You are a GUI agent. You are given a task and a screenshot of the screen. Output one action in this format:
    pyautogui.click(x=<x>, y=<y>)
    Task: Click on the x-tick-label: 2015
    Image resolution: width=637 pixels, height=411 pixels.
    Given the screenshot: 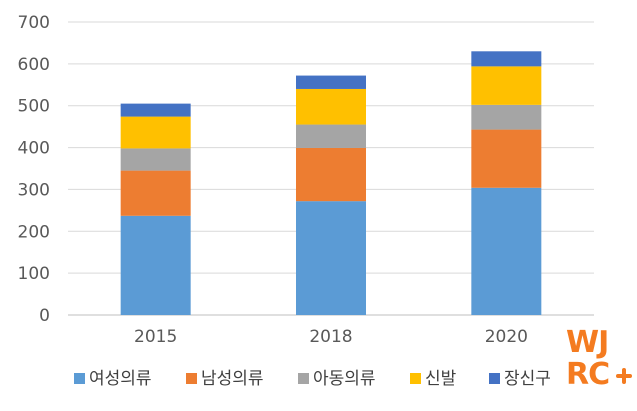 What is the action you would take?
    pyautogui.click(x=155, y=337)
    